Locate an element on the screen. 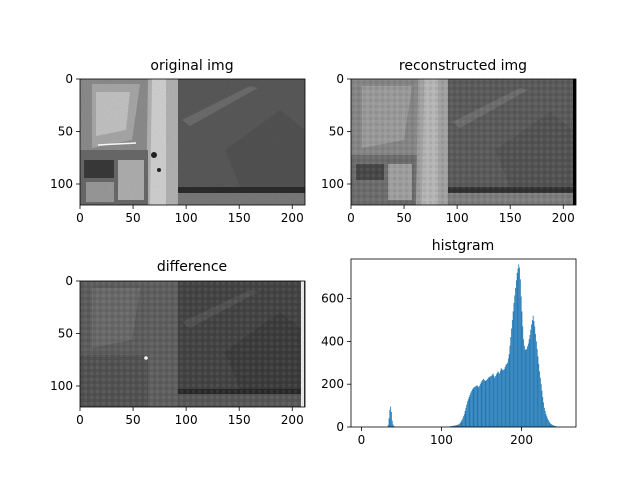  original-image is located at coordinates (192, 142).